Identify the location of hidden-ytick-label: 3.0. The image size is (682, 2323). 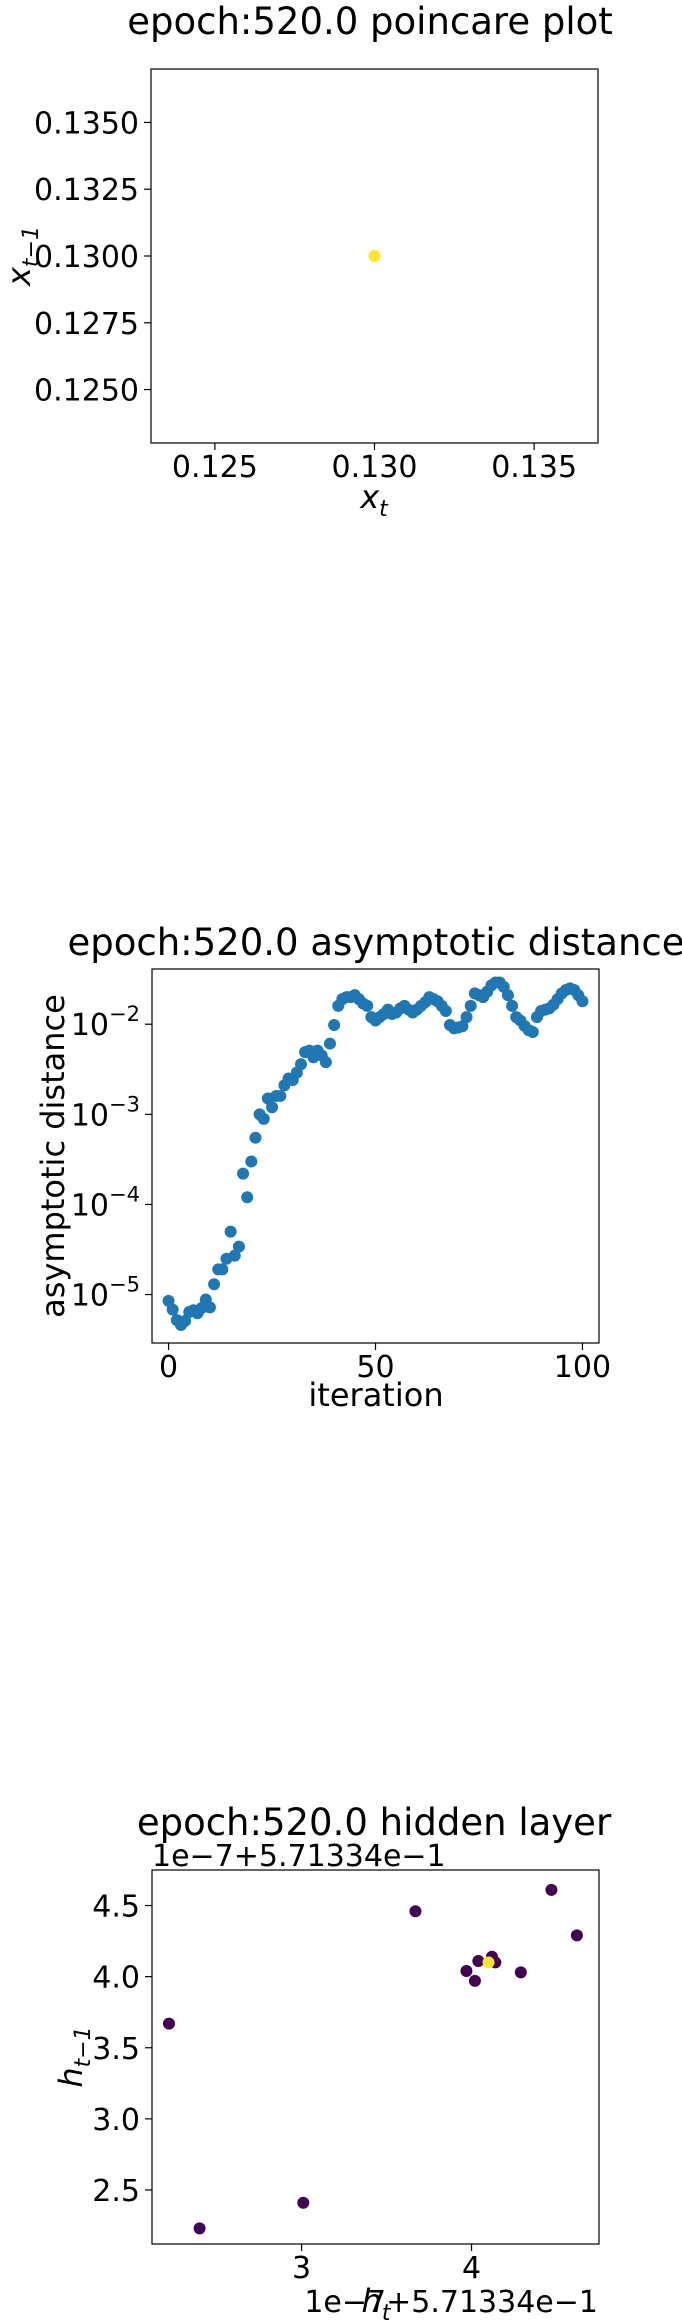
(116, 2120).